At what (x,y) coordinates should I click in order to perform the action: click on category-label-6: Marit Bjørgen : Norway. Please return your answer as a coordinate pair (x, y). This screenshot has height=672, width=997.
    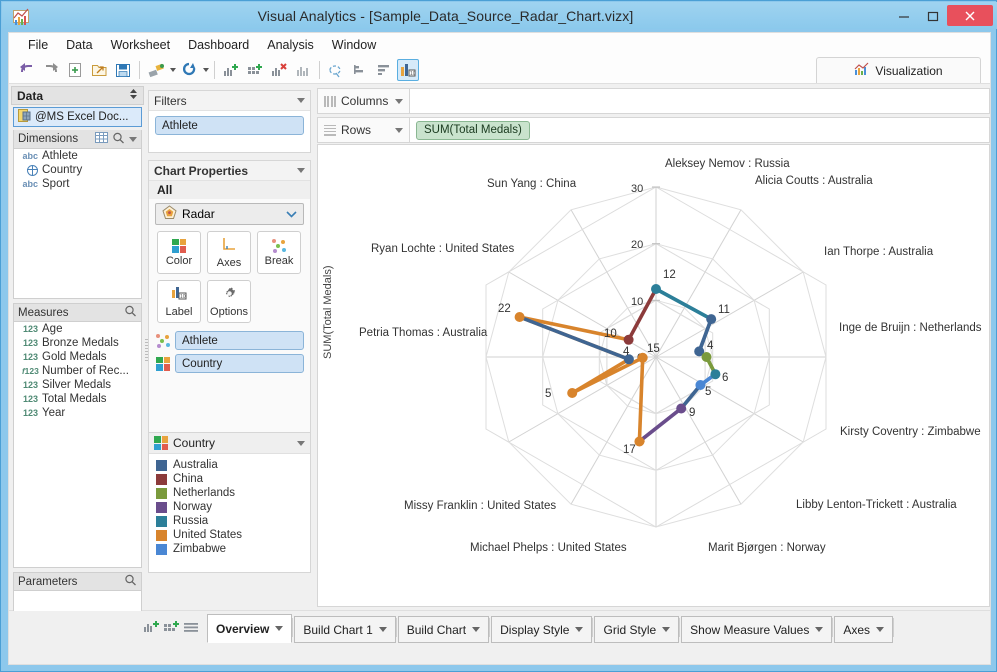
    Looking at the image, I should click on (767, 548).